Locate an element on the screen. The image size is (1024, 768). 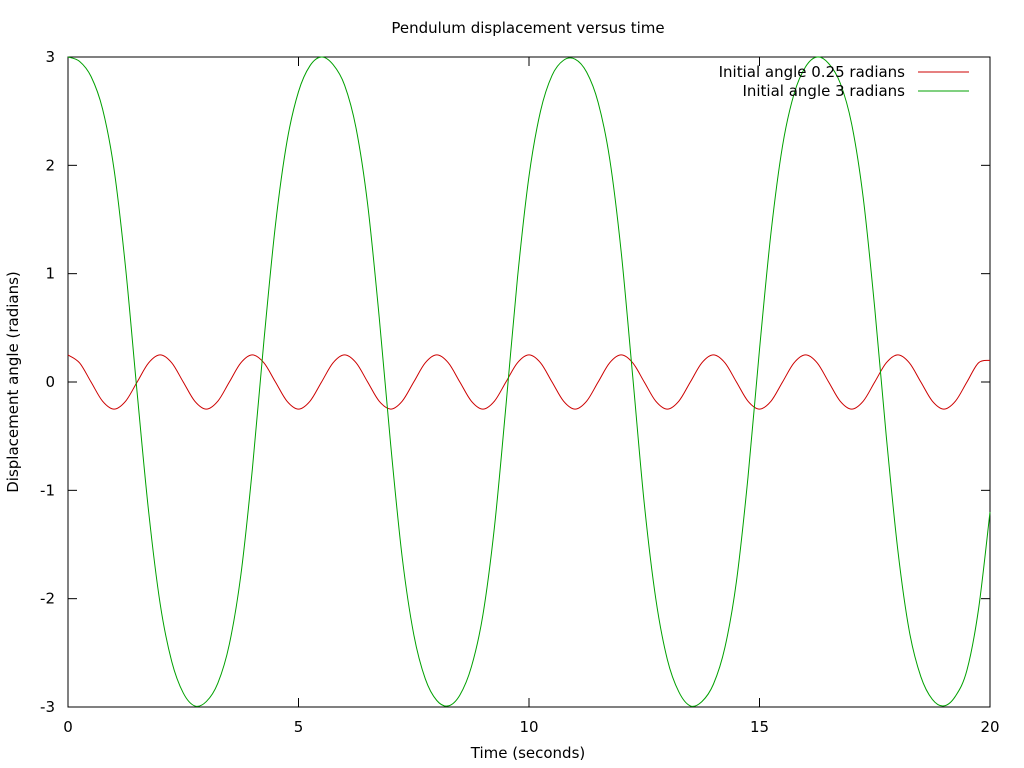
y-tick-label: -2 is located at coordinates (47, 599).